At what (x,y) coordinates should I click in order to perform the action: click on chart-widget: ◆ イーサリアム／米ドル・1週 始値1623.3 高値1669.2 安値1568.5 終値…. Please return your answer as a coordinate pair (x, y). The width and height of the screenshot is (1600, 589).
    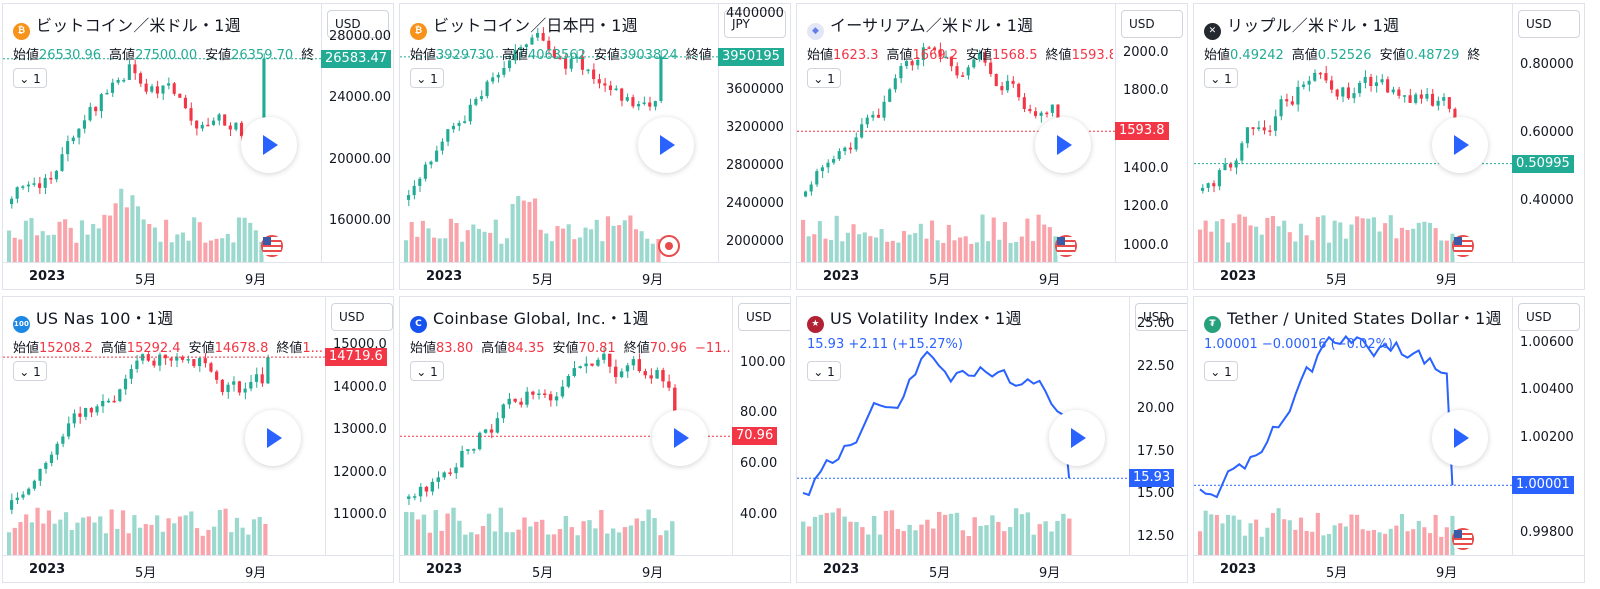
    Looking at the image, I should click on (992, 146).